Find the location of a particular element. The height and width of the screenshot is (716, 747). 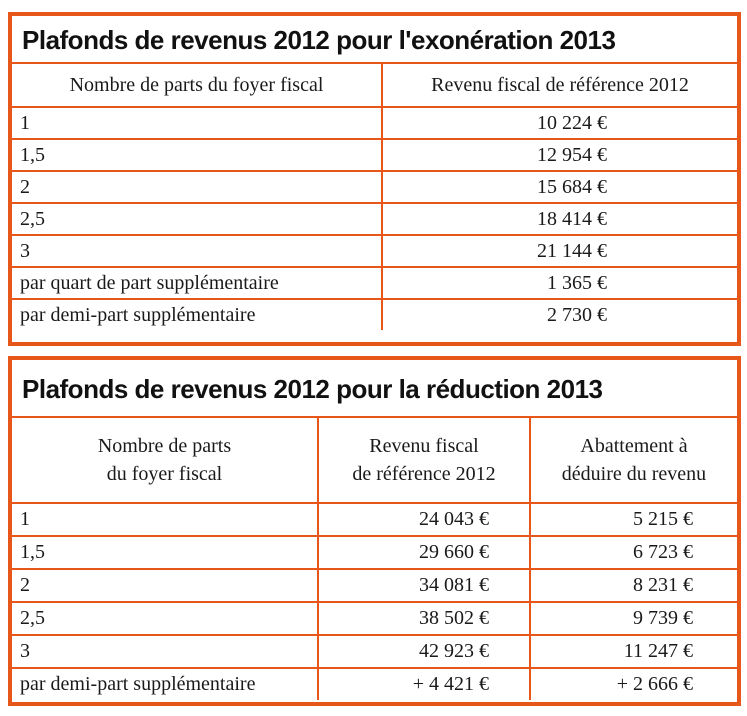

amount-cell: 1 365 € is located at coordinates (559, 283).